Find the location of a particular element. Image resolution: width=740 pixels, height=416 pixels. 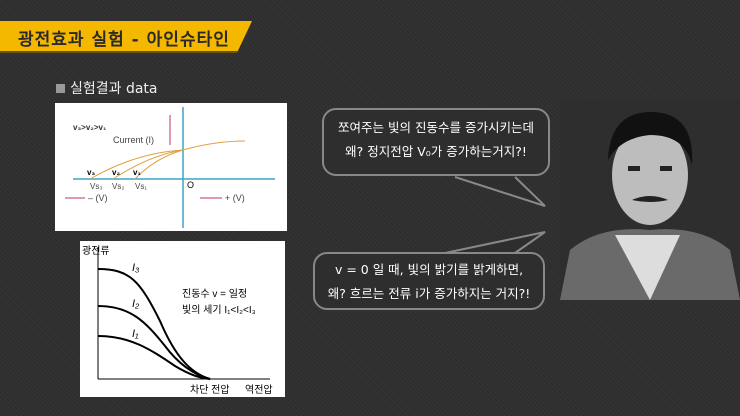

bullet-square-icon is located at coordinates (60, 88).